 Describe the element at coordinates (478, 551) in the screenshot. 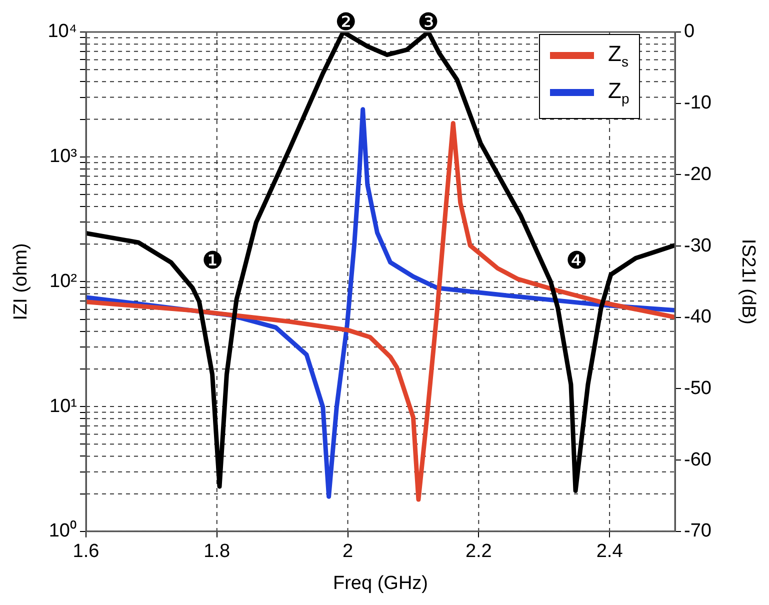

I see `x-tick-label: 2.2` at that location.